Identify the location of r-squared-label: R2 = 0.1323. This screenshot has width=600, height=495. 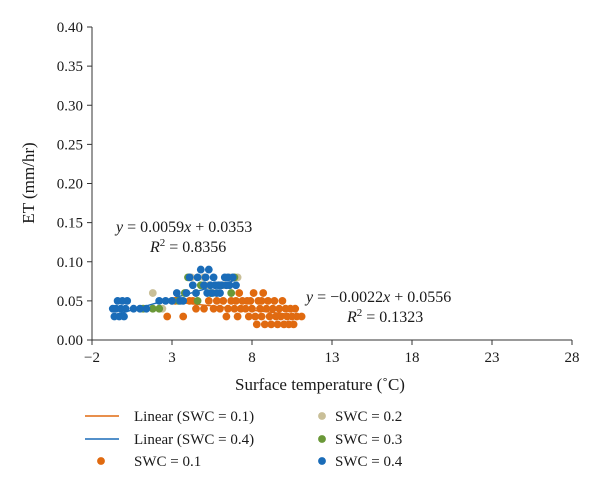
(384, 316).